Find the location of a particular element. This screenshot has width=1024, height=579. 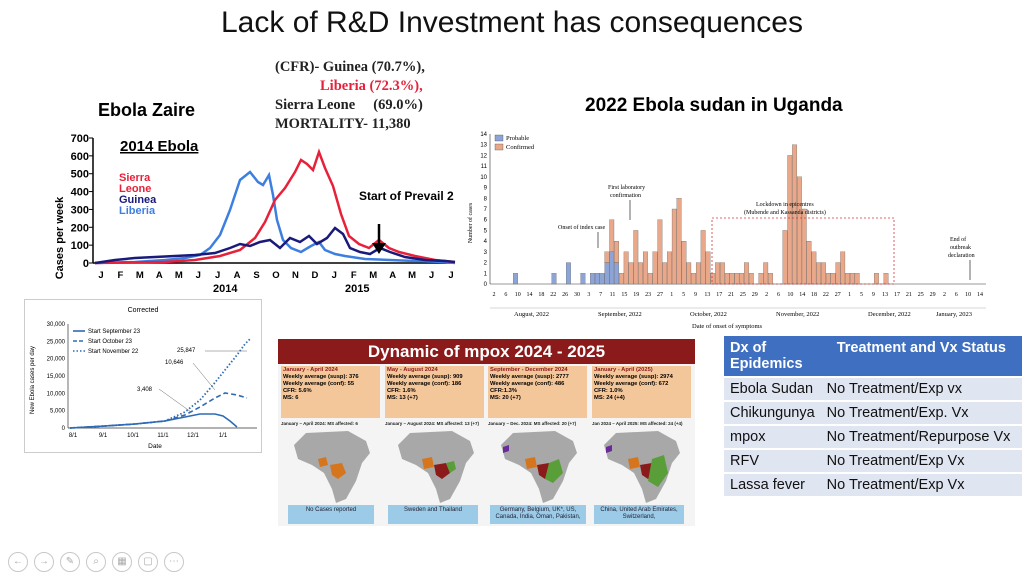

mpox-foot-2: Sweden and Thailand is located at coordinates (433, 514).